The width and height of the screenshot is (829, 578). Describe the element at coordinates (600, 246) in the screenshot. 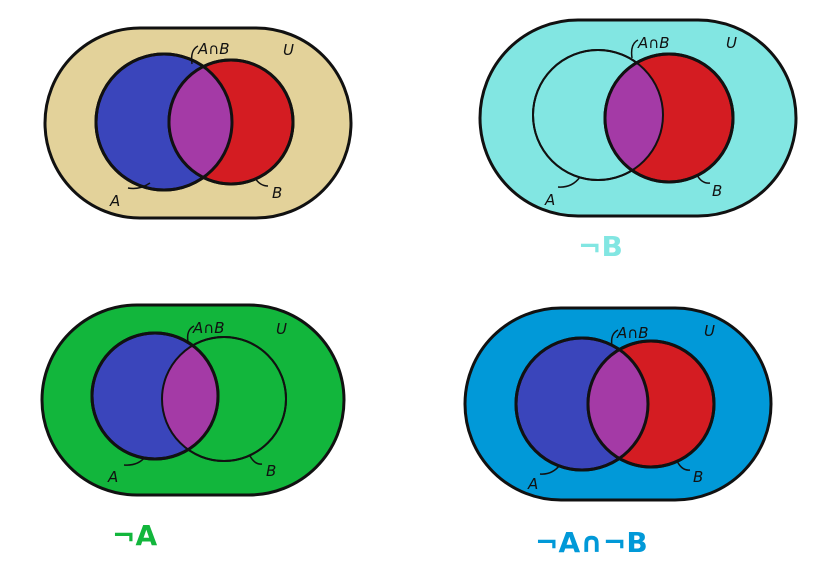

I see `diagram-caption: ¬B` at that location.